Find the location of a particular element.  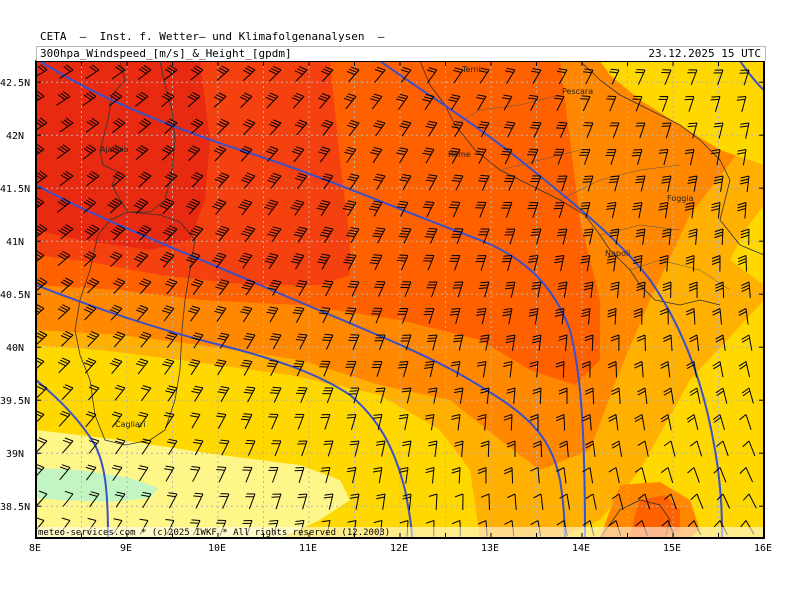

city-label-rome: Rome is located at coordinates (459, 154).